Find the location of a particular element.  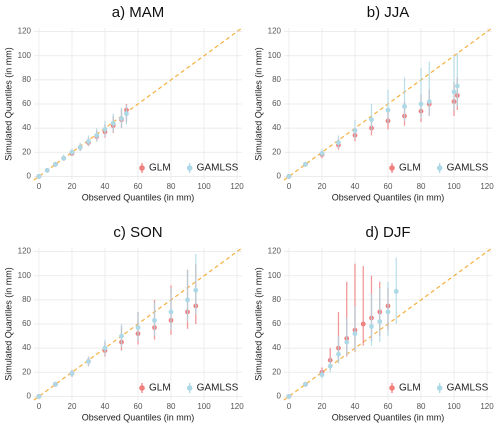

y-tick-label: 60 is located at coordinates (276, 323).